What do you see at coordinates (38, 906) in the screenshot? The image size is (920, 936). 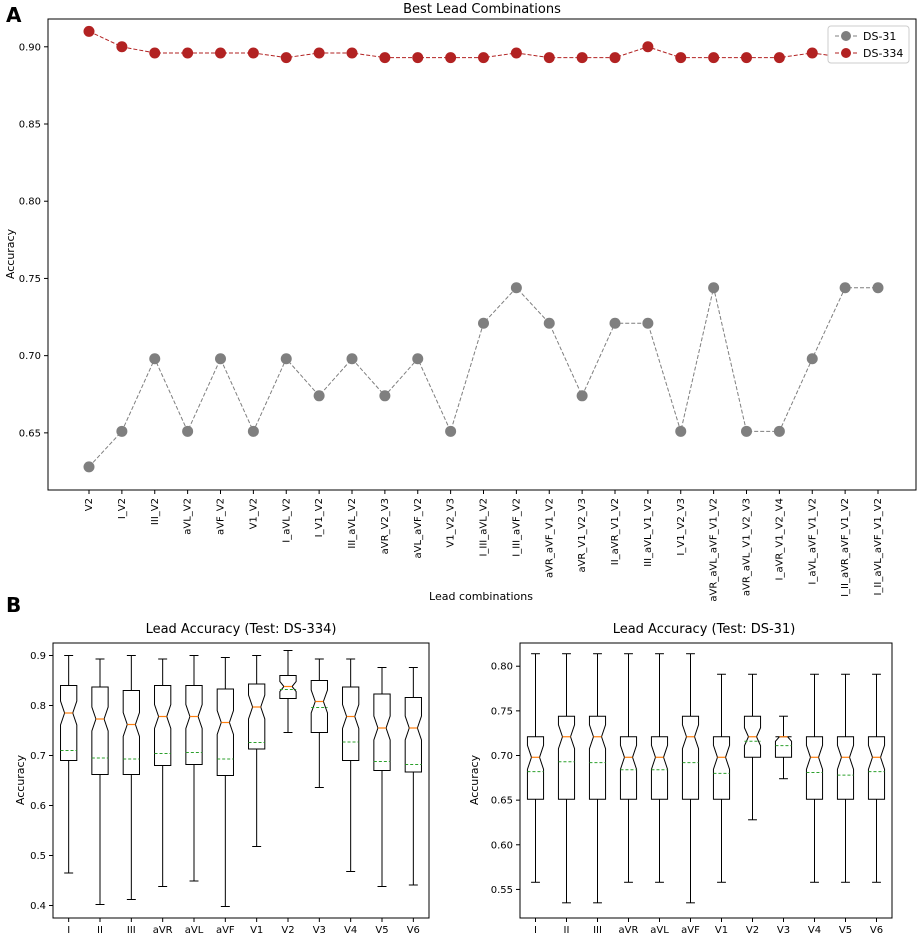 I see `chartb1-ytick-label: 0.4` at bounding box center [38, 906].